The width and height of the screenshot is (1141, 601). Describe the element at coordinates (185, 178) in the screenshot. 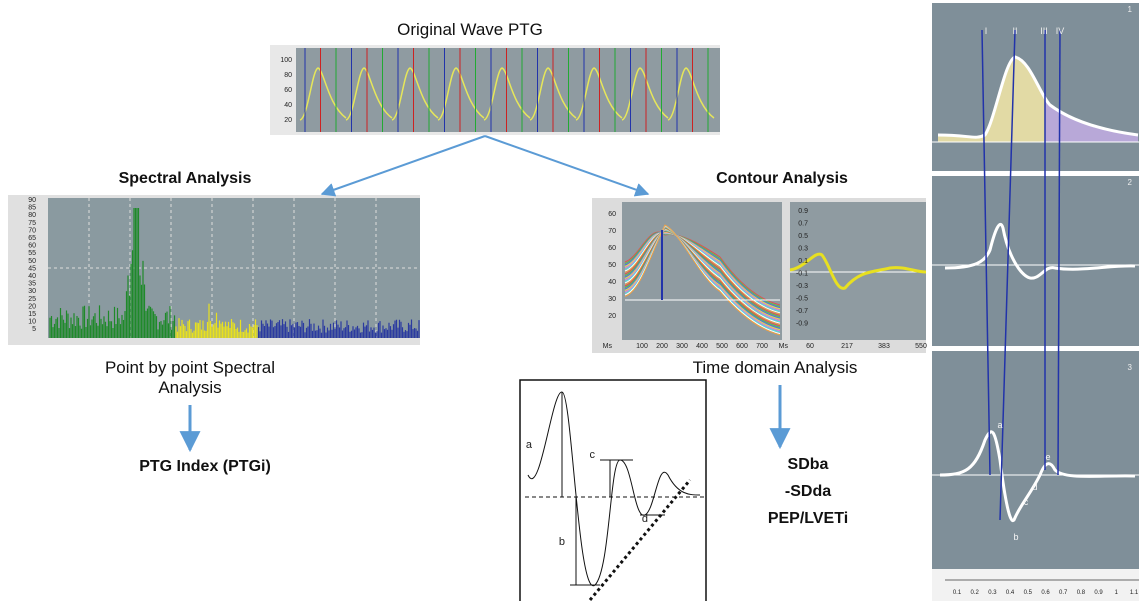

I see `heading: Spectral Analysis` at that location.